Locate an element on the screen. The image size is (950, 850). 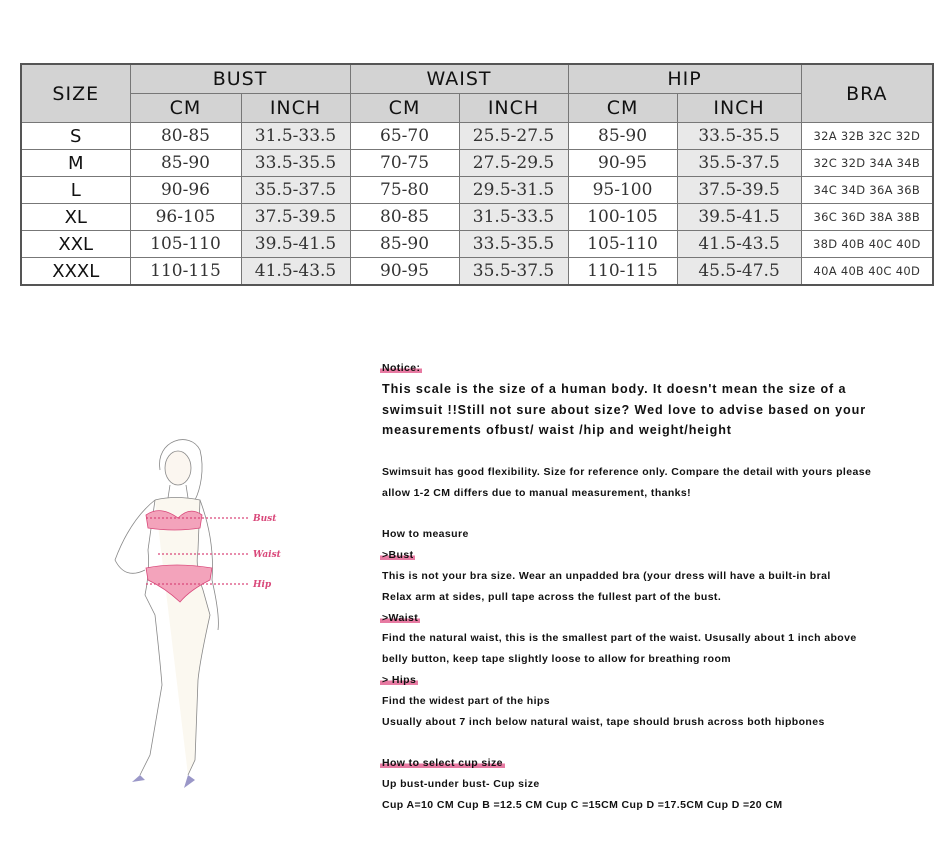
hip-label: Hip is located at coordinates (262, 585).